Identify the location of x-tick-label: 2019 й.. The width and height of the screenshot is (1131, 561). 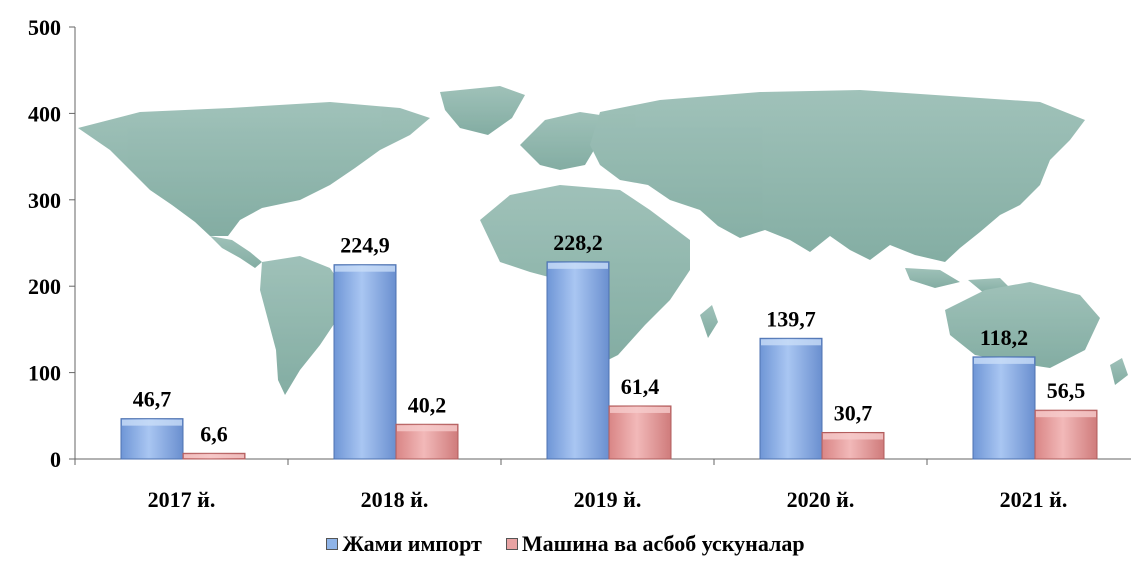
(608, 499).